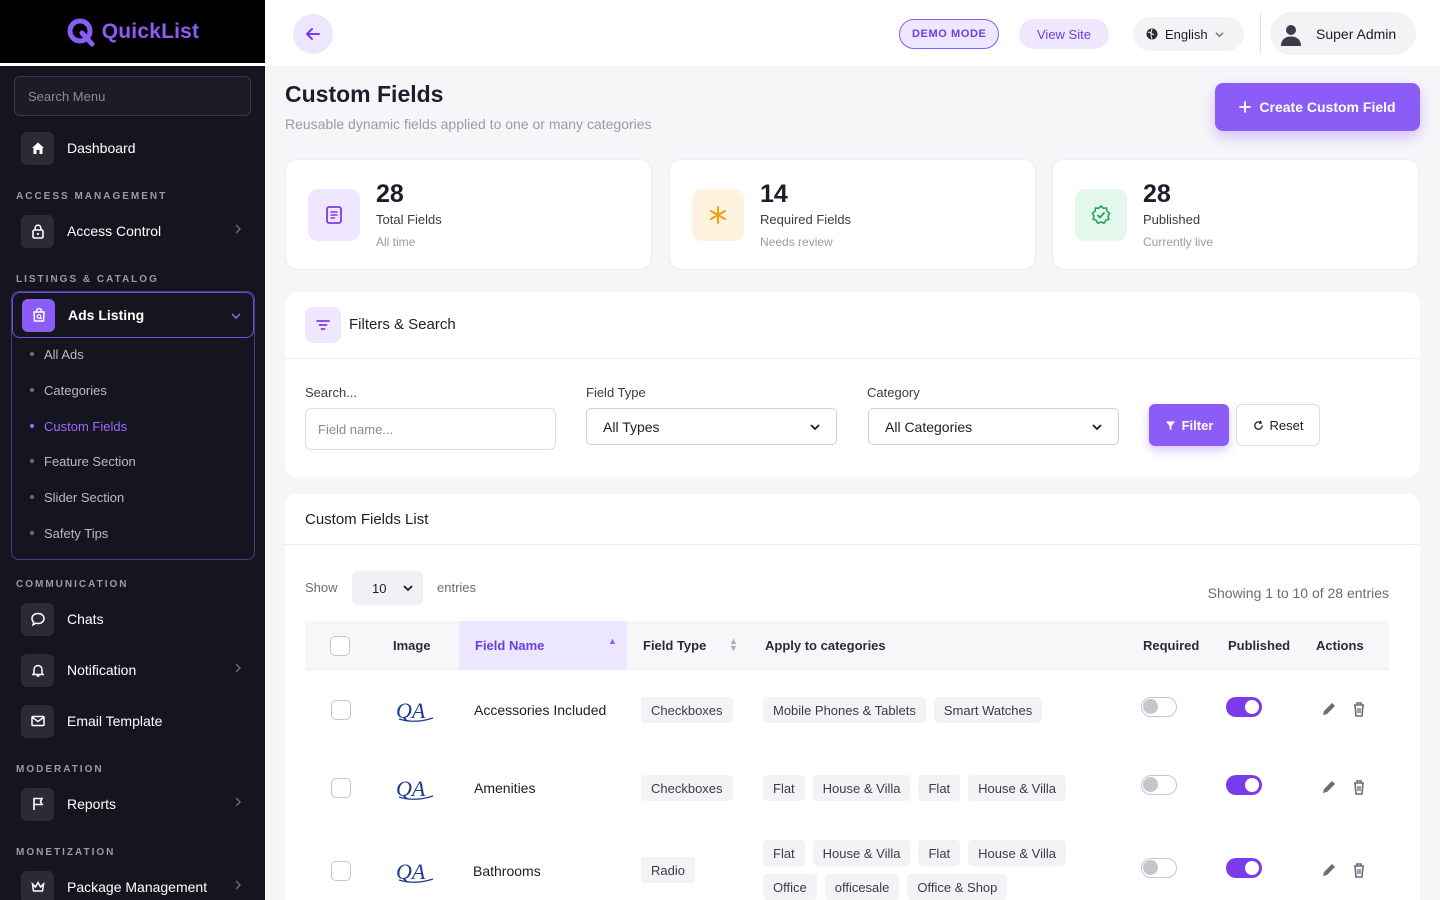 This screenshot has width=1440, height=900. What do you see at coordinates (132, 804) in the screenshot?
I see `sidebar-item-reports: Reports` at bounding box center [132, 804].